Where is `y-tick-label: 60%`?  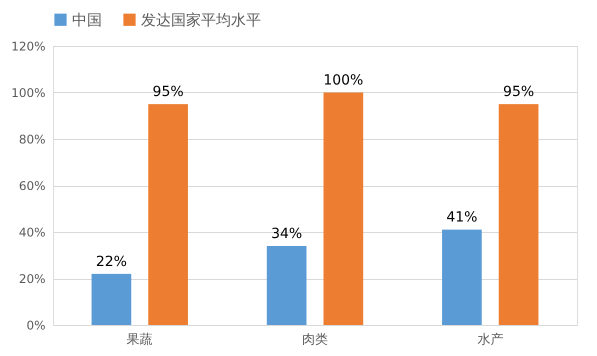 y-tick-label: 60% is located at coordinates (32, 186).